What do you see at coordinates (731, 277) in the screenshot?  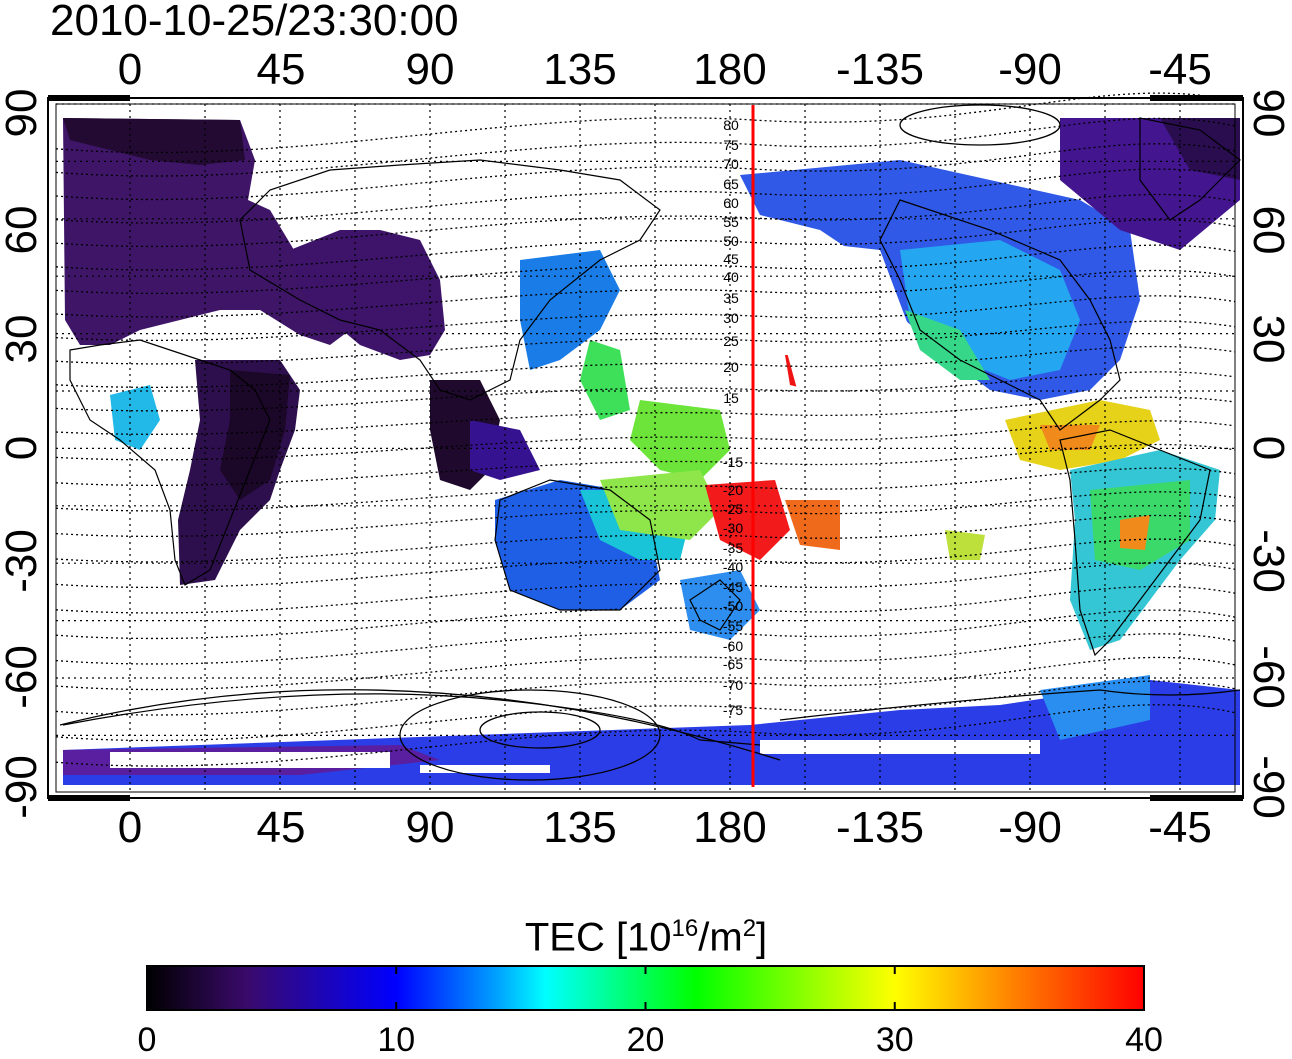 I see `contour-label: 40` at bounding box center [731, 277].